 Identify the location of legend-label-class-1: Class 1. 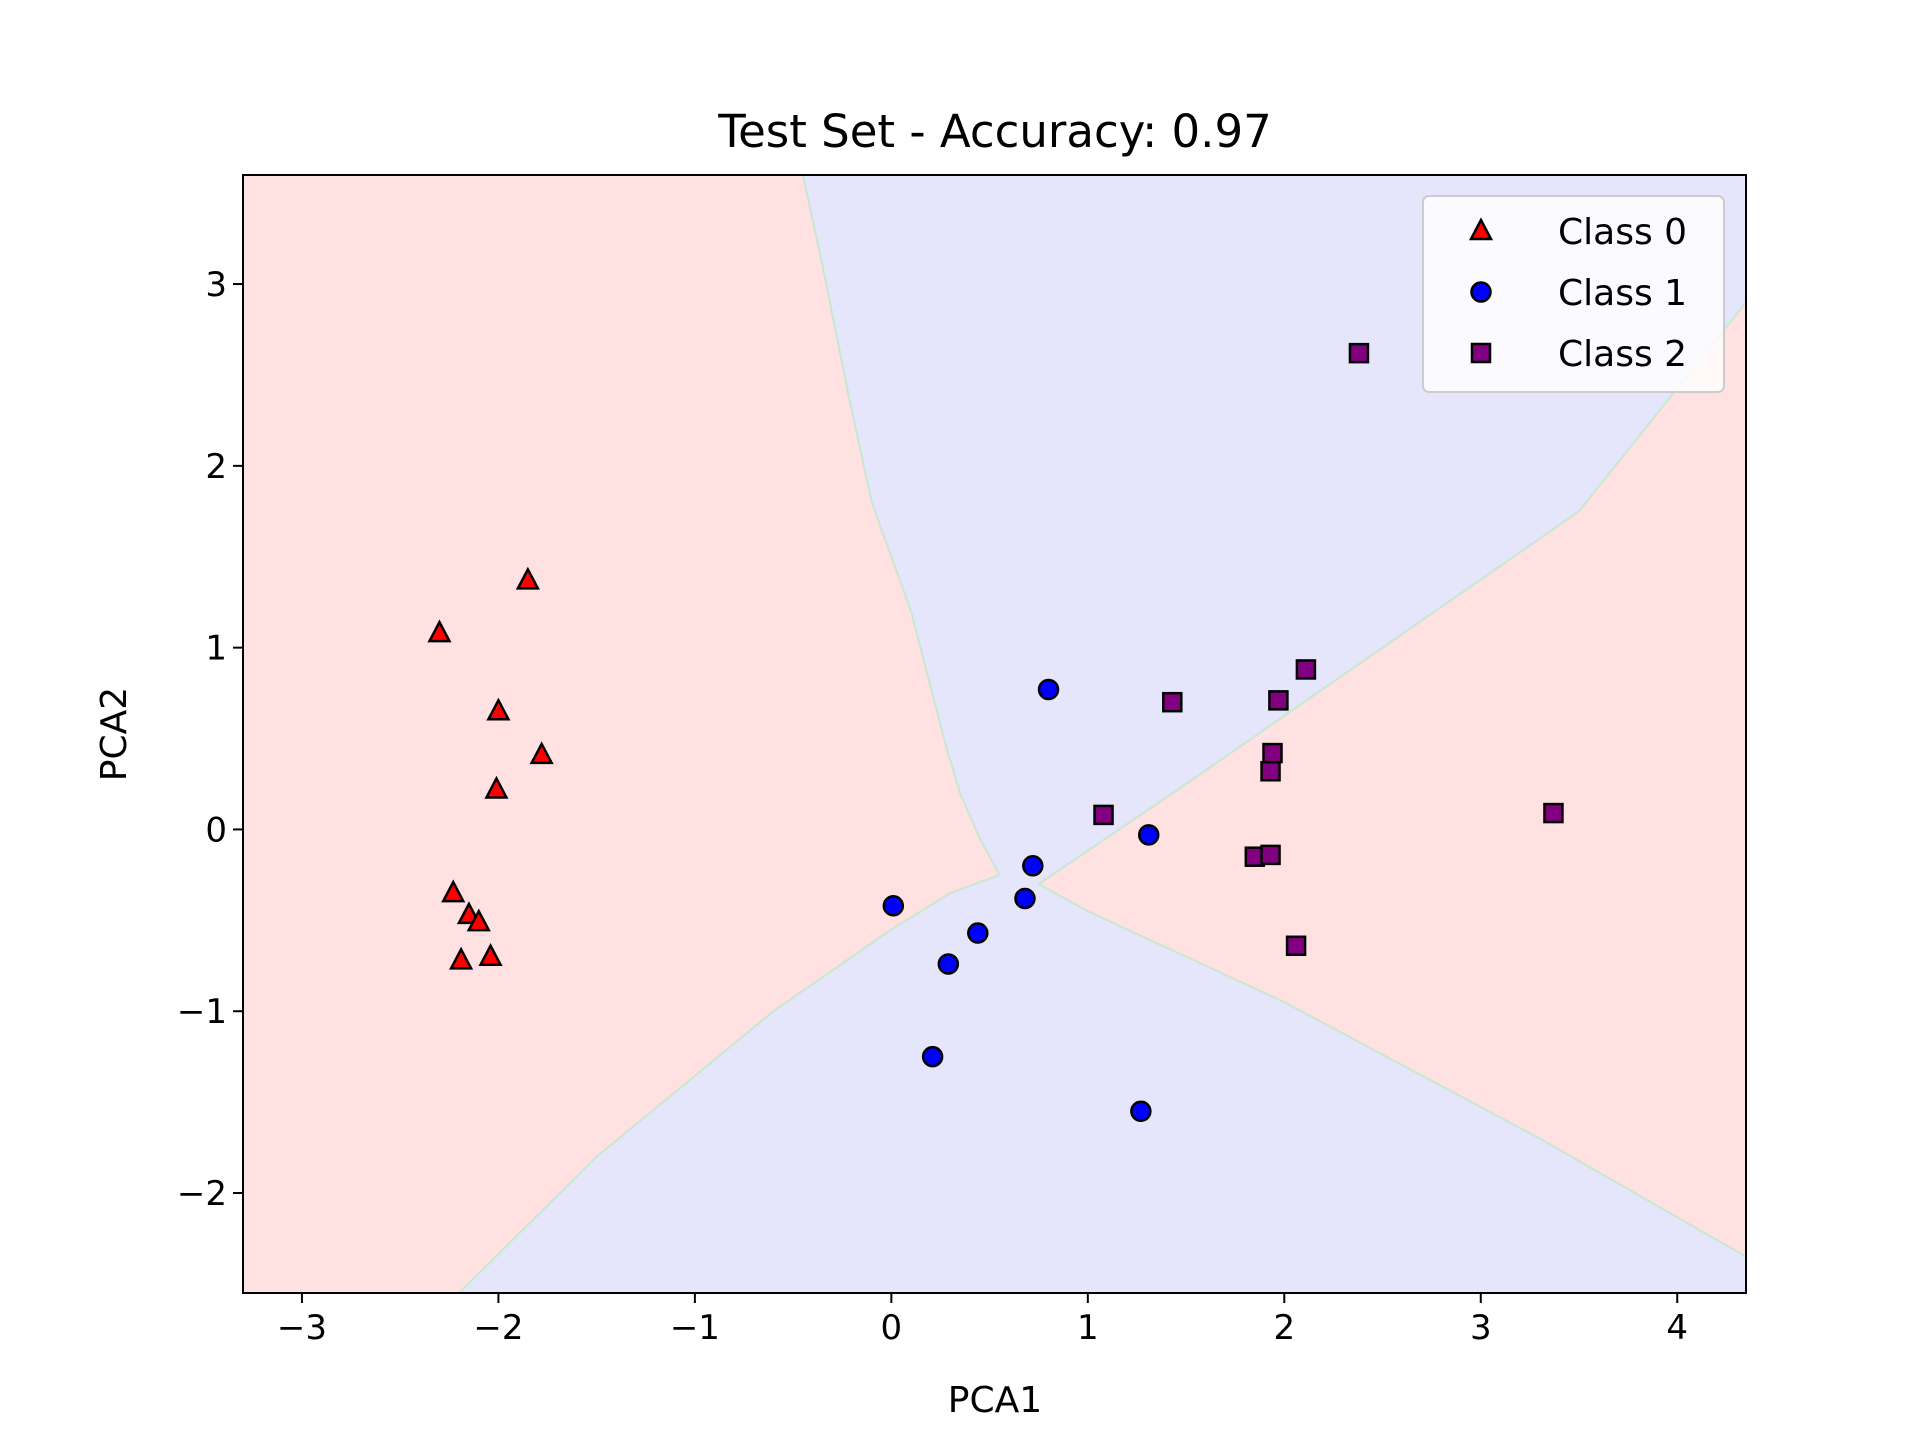
(1622, 293).